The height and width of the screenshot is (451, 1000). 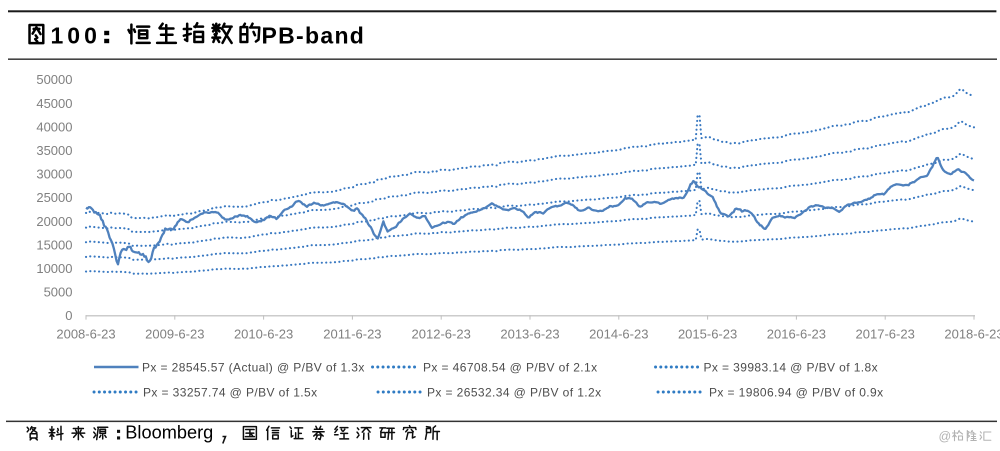 I want to click on svg-text: 0, so click(x=68, y=315).